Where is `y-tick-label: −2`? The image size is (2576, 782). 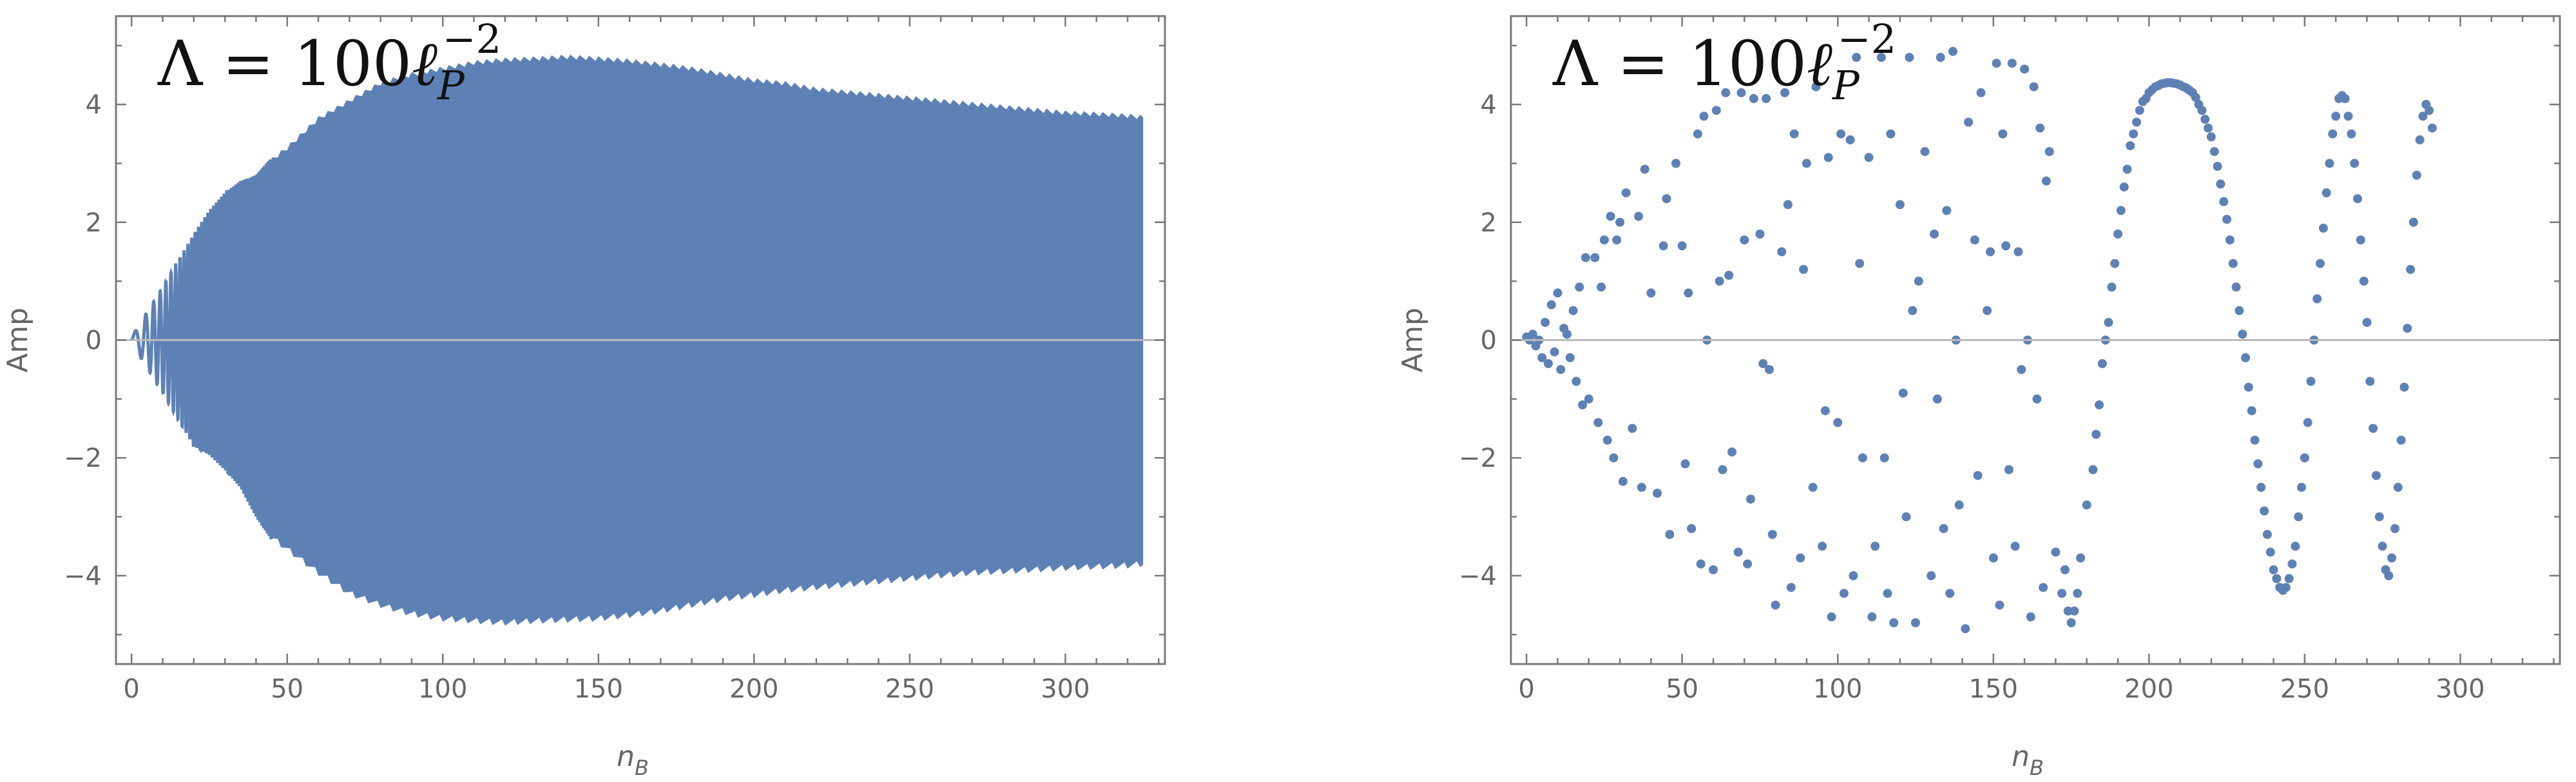
y-tick-label: −2 is located at coordinates (1478, 458).